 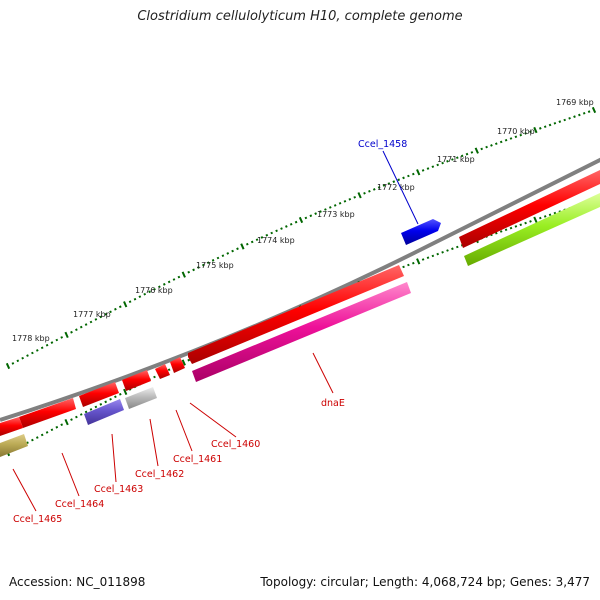 I want to click on gene-arrow-dnaE, so click(x=301, y=332).